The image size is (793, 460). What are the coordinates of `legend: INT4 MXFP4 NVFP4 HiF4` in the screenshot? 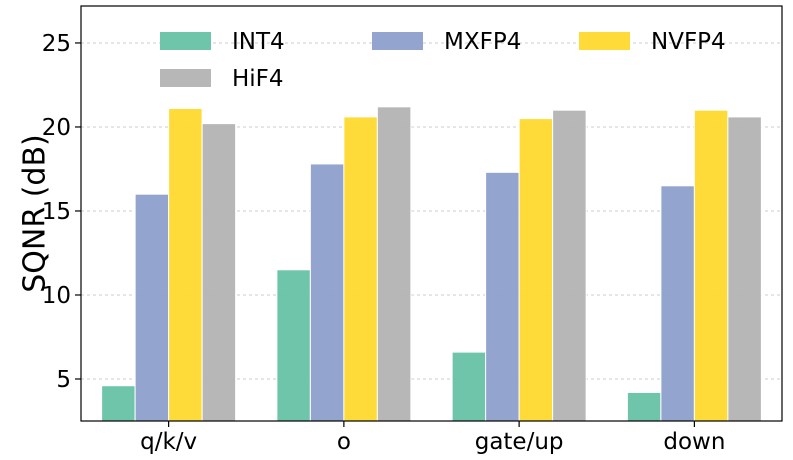 It's located at (443, 60).